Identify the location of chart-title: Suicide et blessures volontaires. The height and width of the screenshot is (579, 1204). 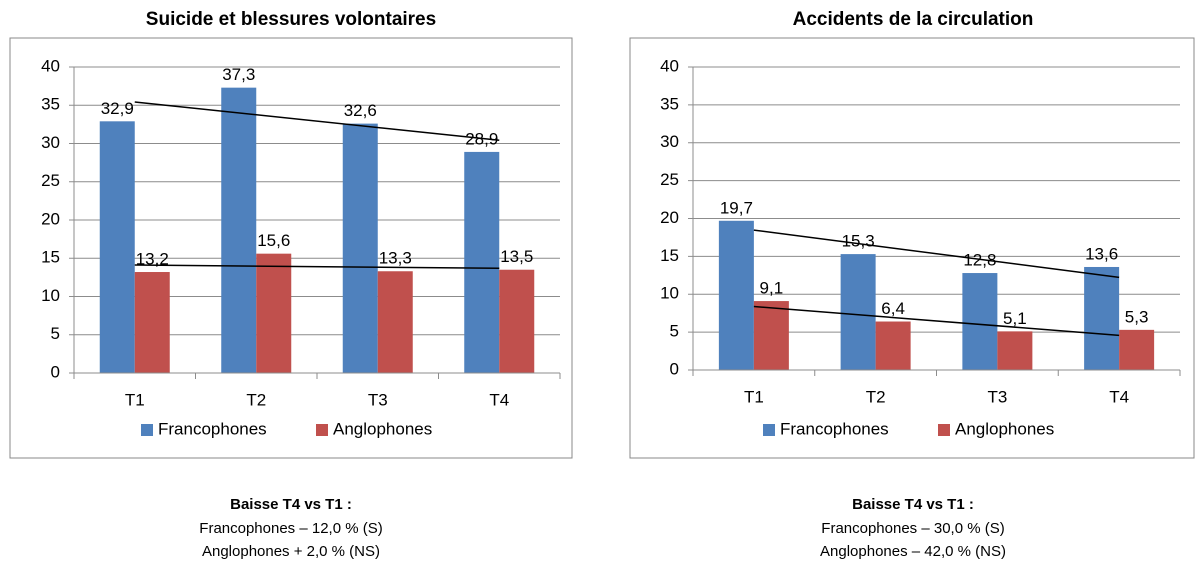
(291, 19).